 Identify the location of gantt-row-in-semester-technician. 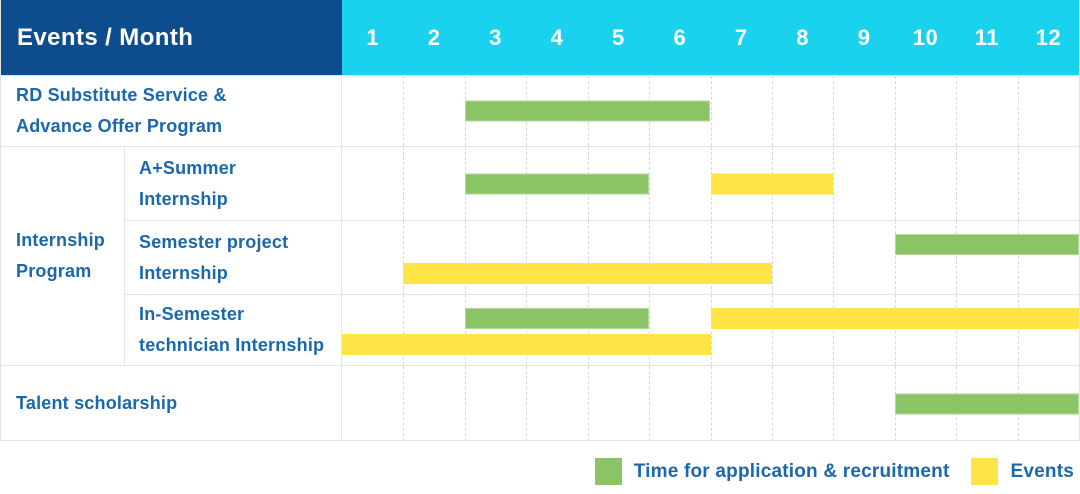
(710, 329).